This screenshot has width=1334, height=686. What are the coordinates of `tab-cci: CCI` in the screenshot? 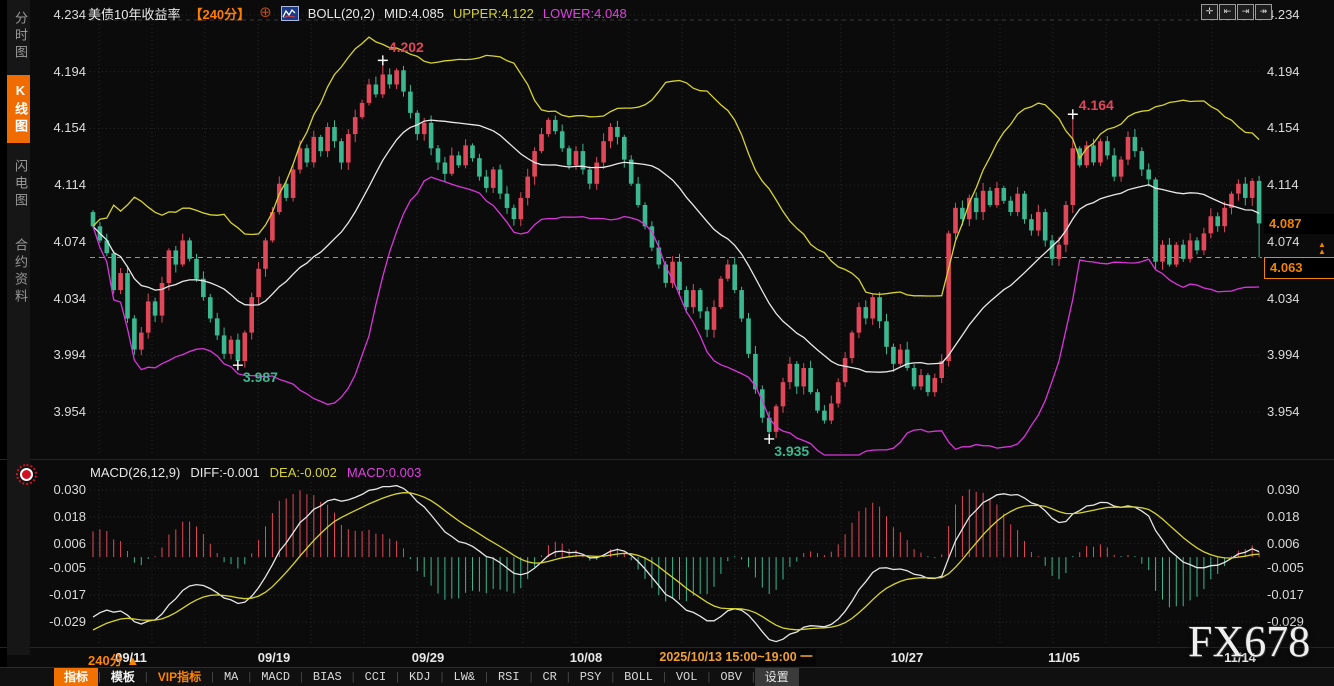 It's located at (375, 676).